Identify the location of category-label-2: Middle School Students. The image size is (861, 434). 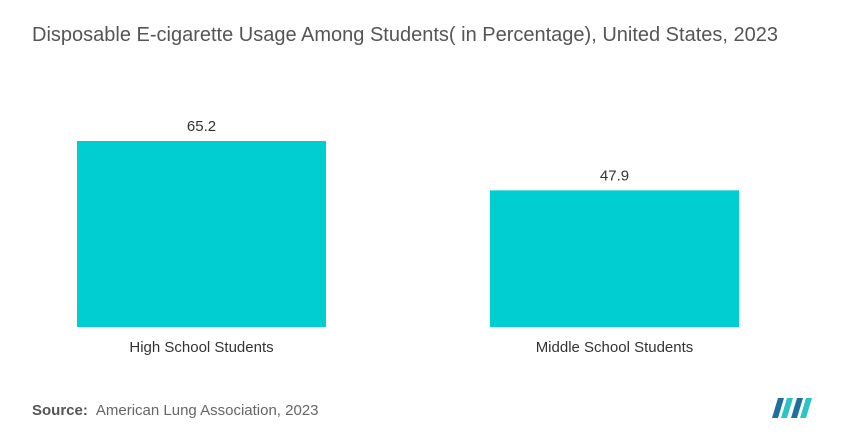
(615, 347).